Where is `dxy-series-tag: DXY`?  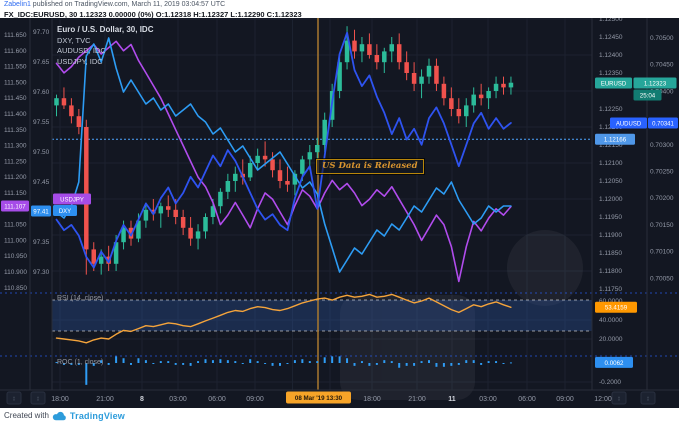 dxy-series-tag: DXY is located at coordinates (65, 210).